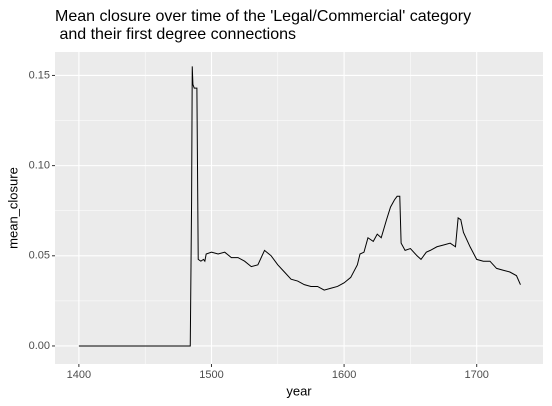 The image size is (552, 406). I want to click on x-axis-label: year, so click(299, 390).